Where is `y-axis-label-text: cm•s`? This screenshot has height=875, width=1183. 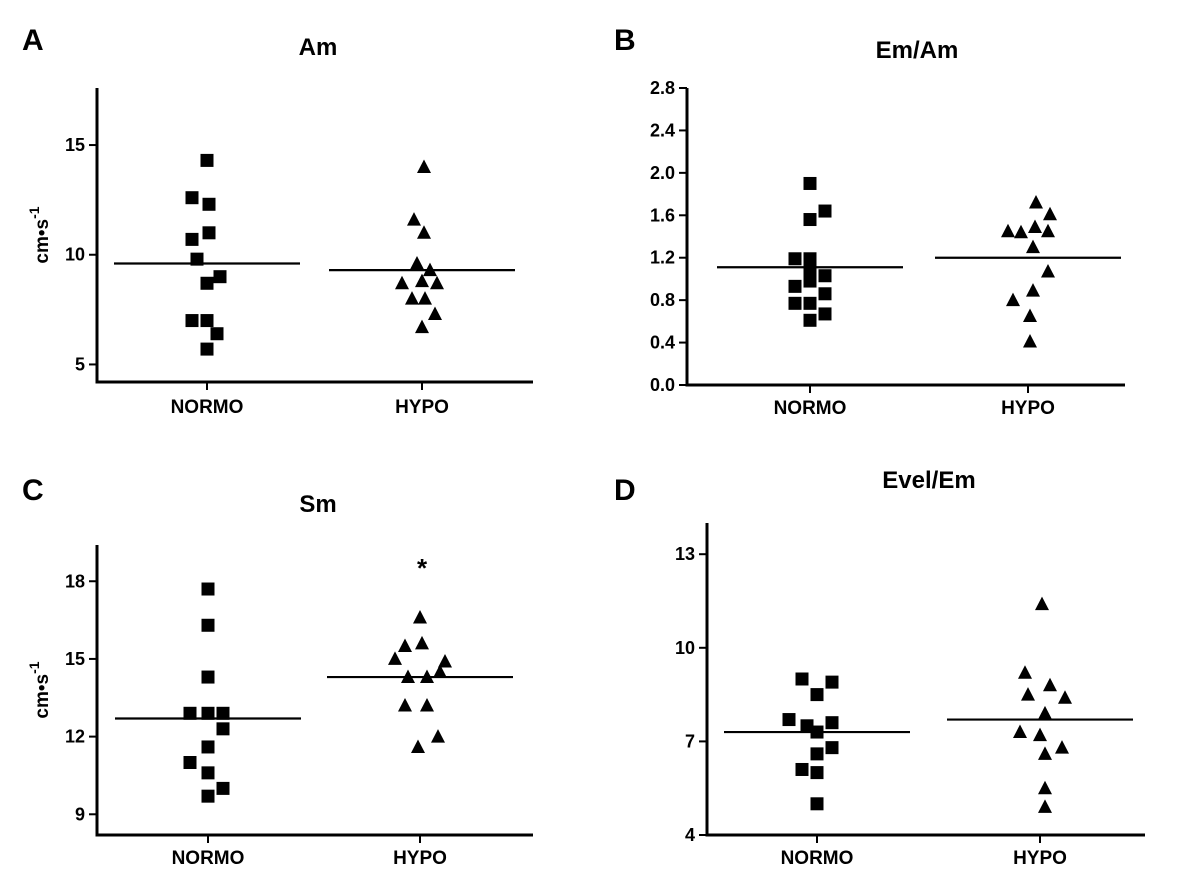
y-axis-label-text: cm•s is located at coordinates (42, 696).